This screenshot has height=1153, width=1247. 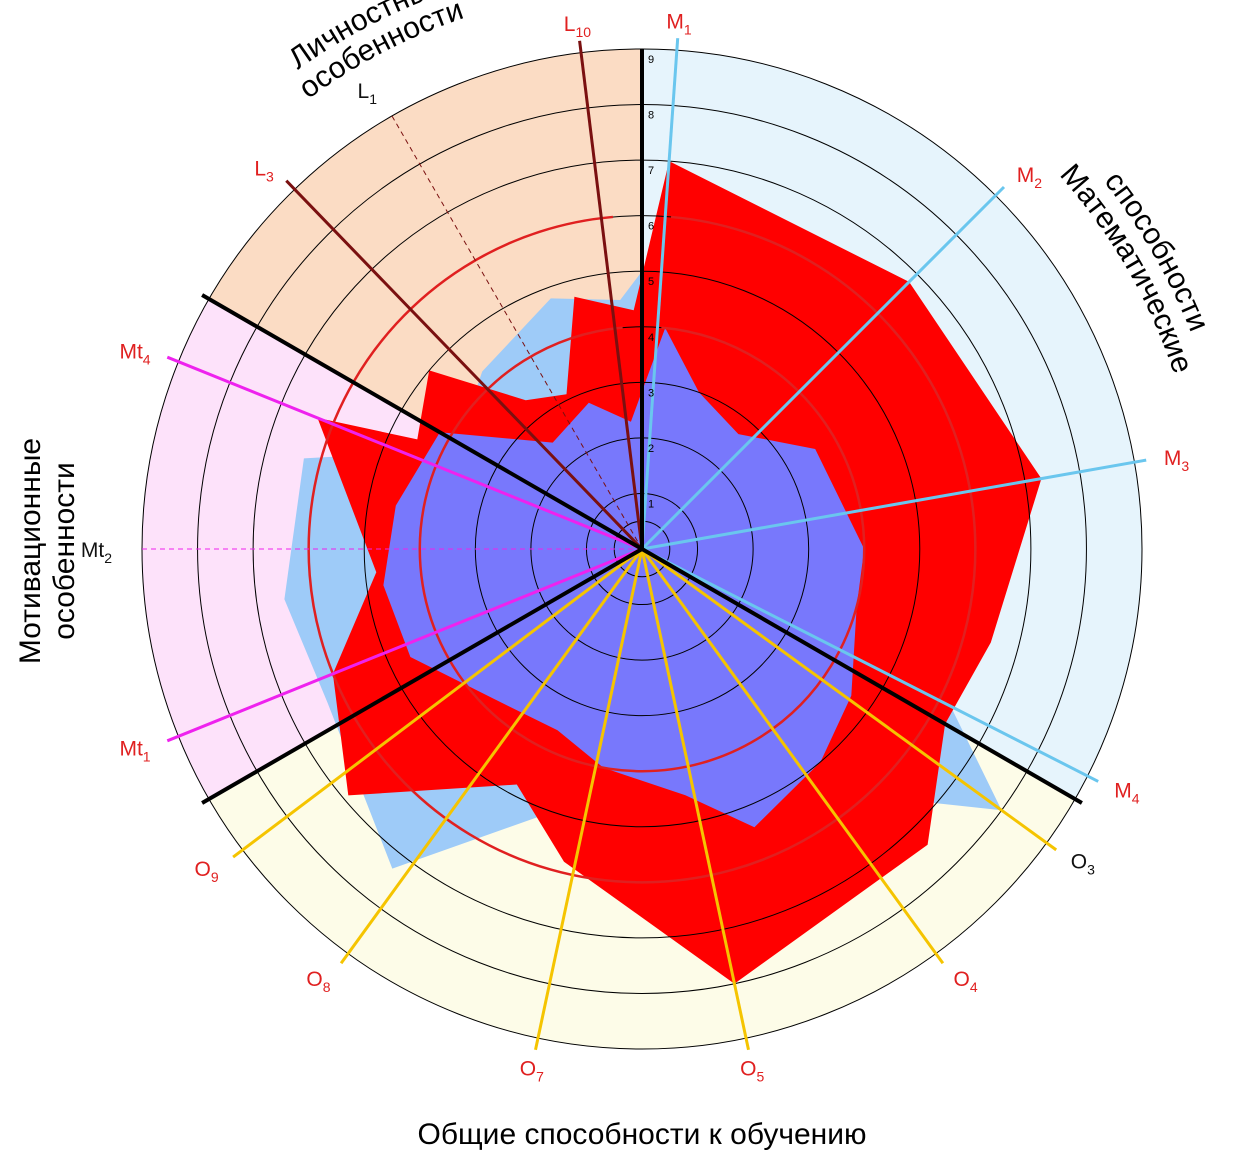 I want to click on tick-label-3: 3, so click(x=651, y=393).